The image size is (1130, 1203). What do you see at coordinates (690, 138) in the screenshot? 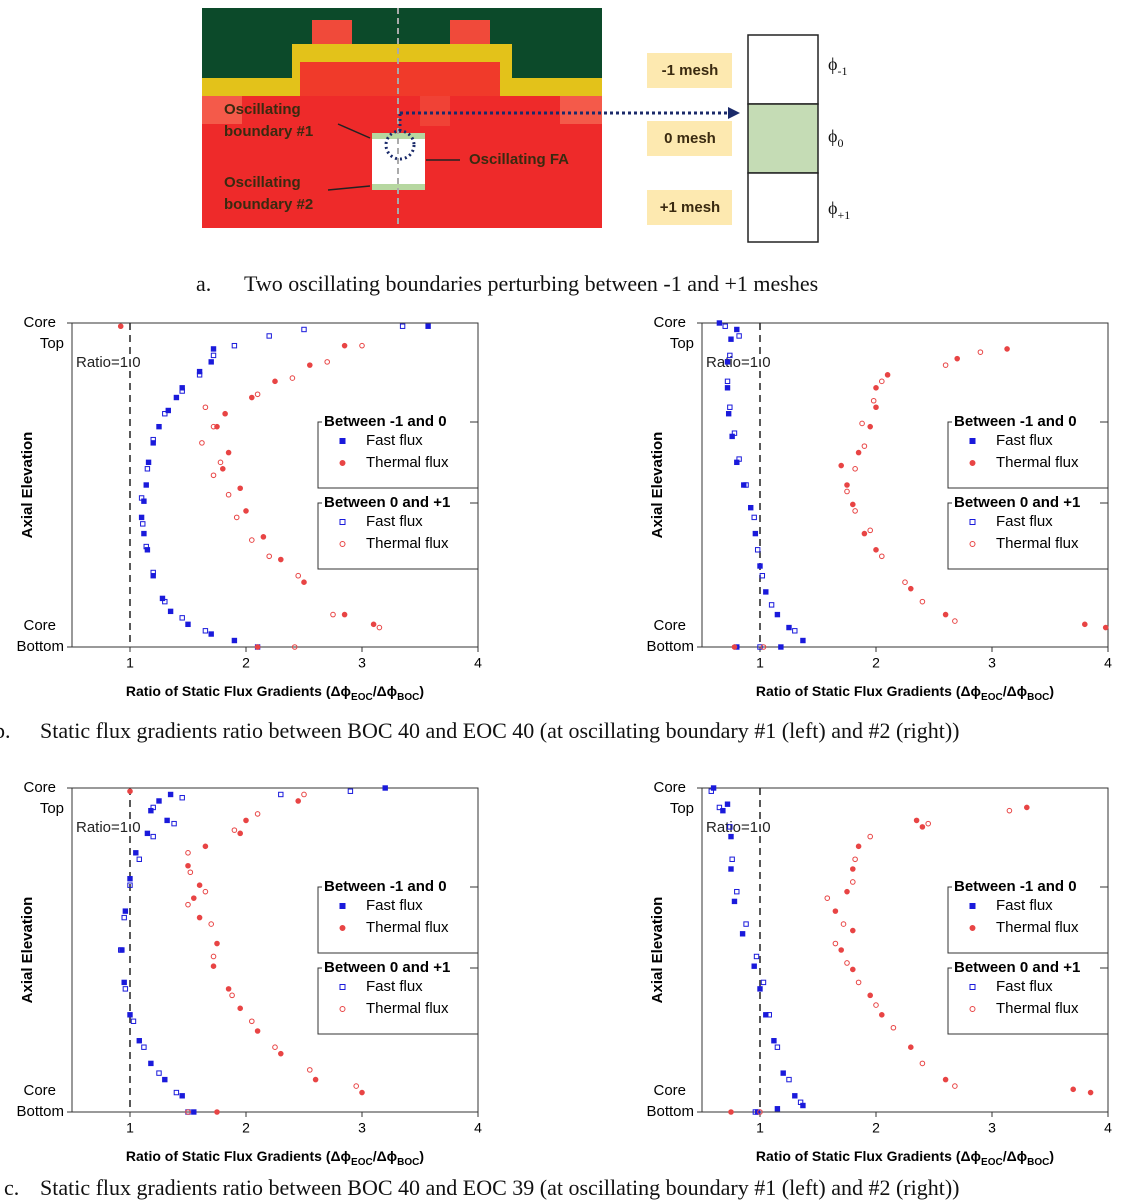
I see `mesh-label: 0 mesh` at bounding box center [690, 138].